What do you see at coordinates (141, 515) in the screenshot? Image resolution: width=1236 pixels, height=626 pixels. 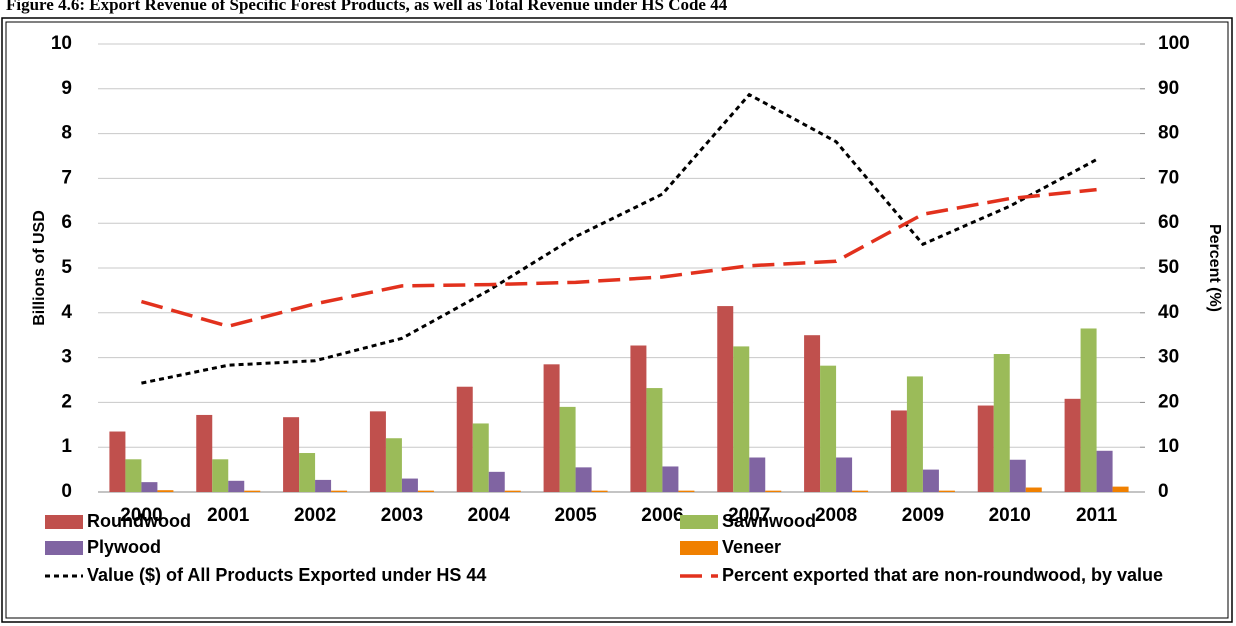 I see `x-tick-label: 2000` at bounding box center [141, 515].